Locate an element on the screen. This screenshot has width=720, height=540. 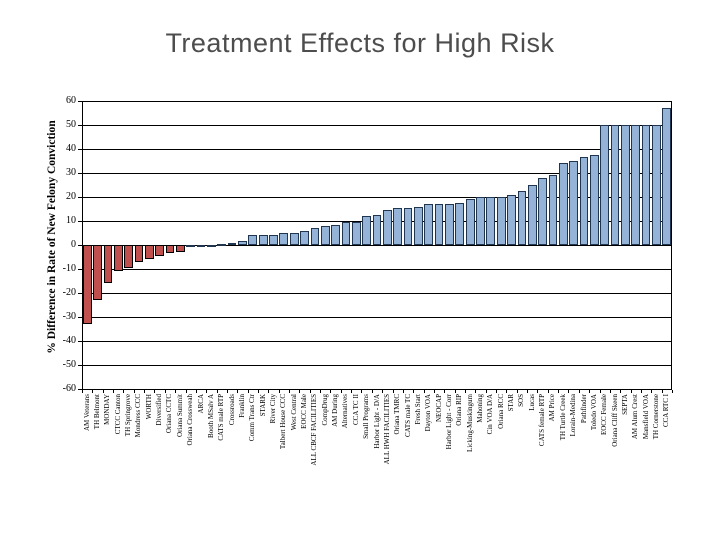
y-tick-label: -50 is located at coordinates (69, 364).